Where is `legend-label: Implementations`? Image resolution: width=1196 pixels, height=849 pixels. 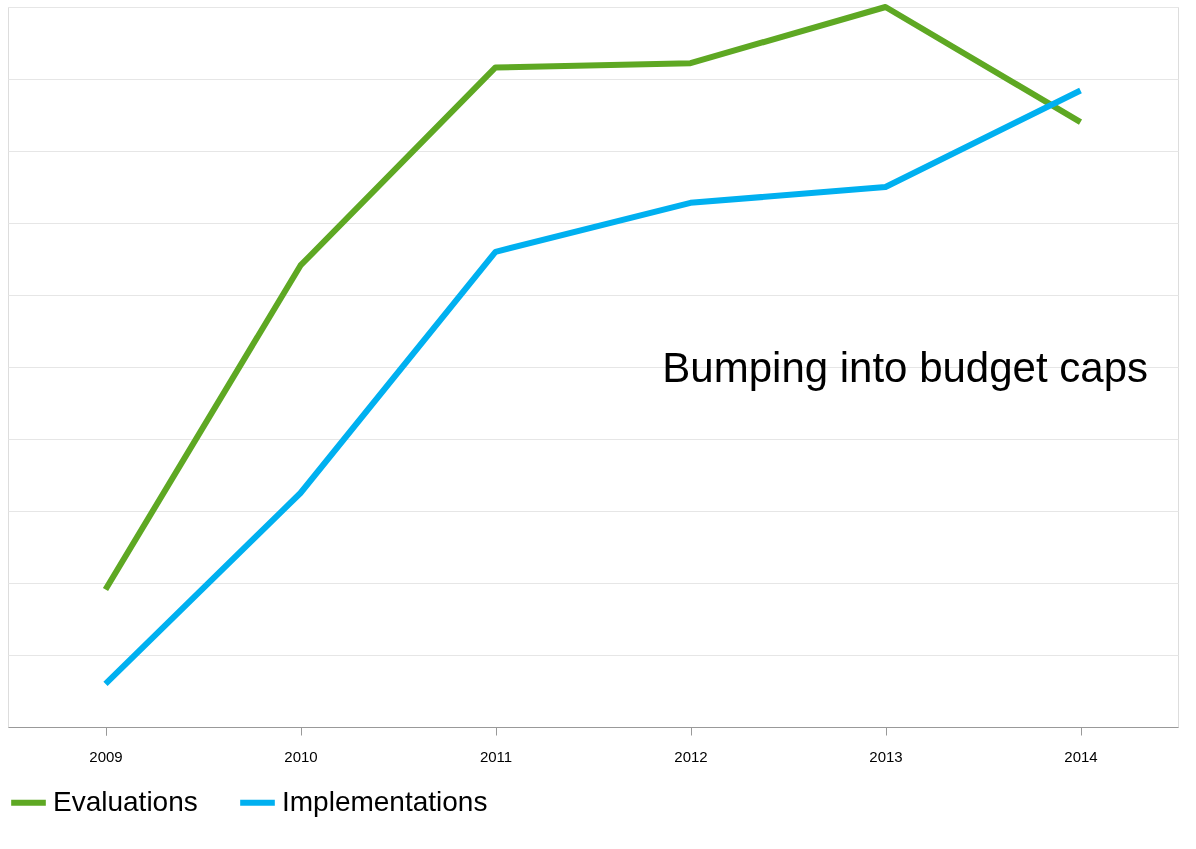 legend-label: Implementations is located at coordinates (385, 801).